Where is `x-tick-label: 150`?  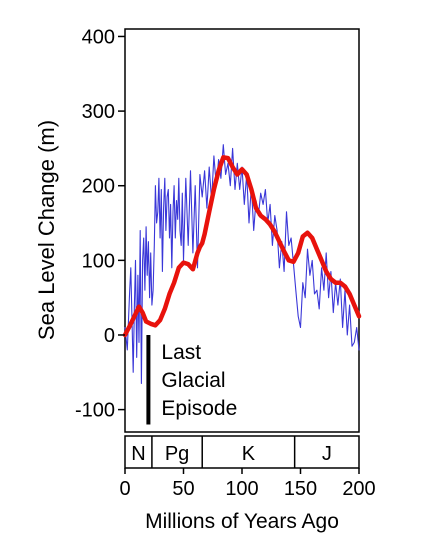
x-tick-label: 150 is located at coordinates (300, 489).